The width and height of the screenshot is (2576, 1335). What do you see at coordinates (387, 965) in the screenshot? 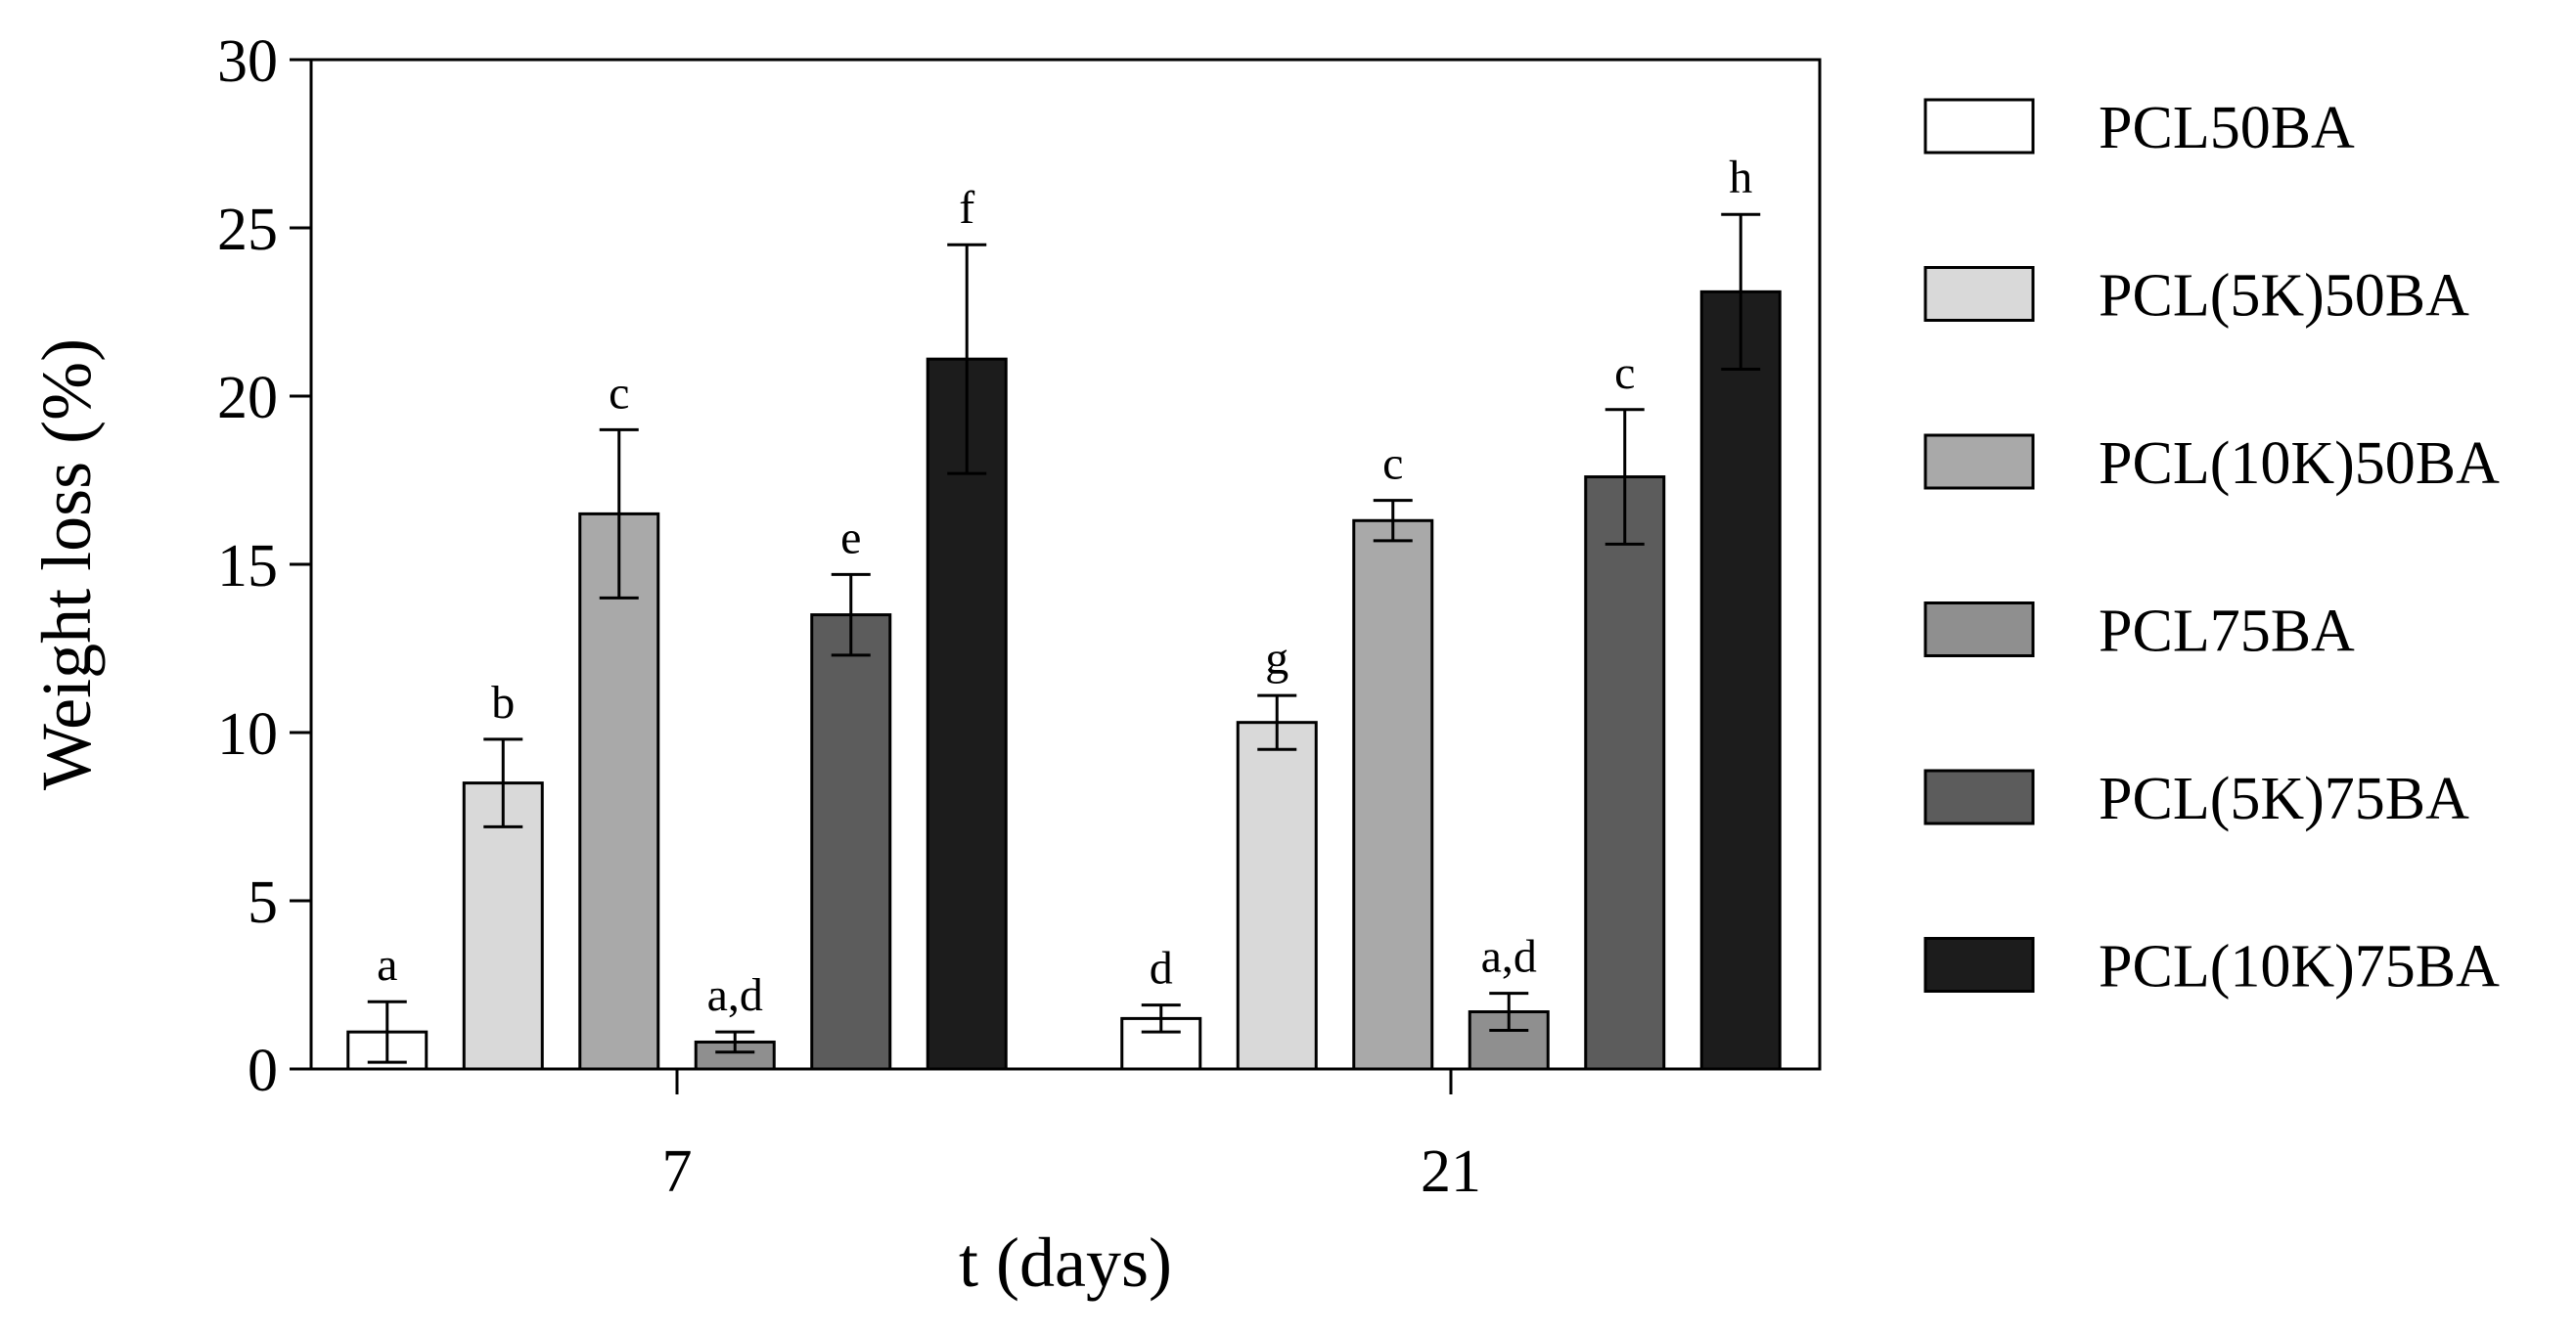
I see `significance-label: a` at bounding box center [387, 965].